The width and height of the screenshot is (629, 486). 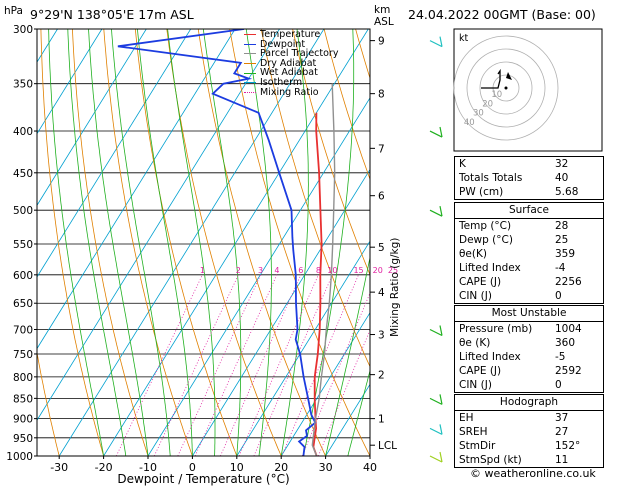 I want to click on km-label: km, so click(x=382, y=10).